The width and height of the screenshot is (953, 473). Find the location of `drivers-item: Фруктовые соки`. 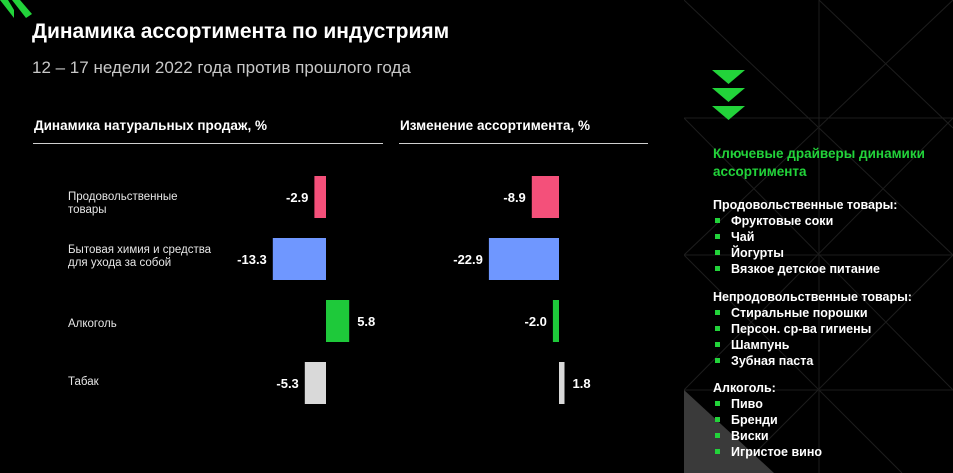

drivers-item: Фруктовые соки is located at coordinates (805, 221).